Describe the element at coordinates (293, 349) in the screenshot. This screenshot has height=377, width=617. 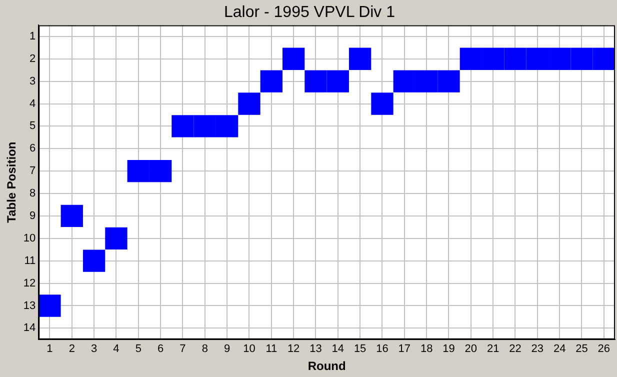
I see `x-tick-label: 12` at that location.